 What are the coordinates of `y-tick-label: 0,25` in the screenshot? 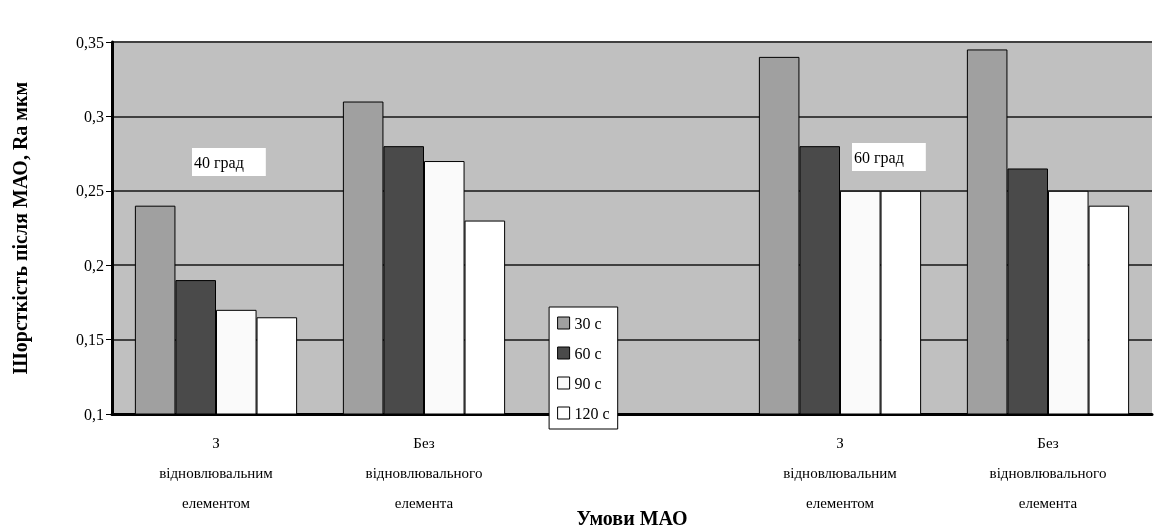 It's located at (90, 191).